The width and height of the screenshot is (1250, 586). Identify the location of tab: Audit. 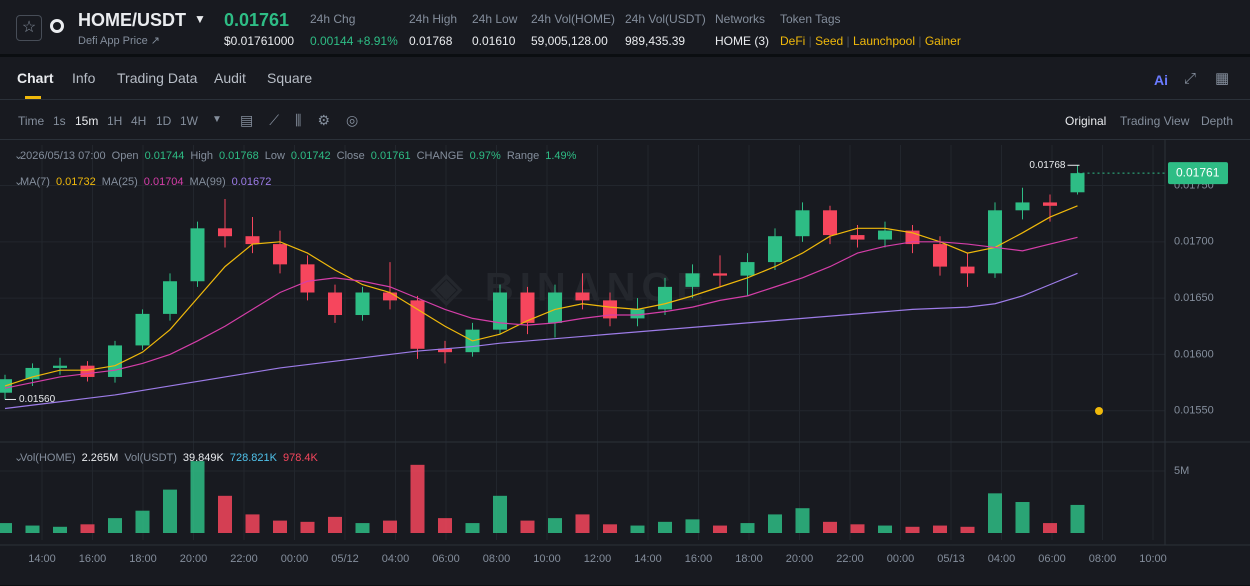
(230, 78).